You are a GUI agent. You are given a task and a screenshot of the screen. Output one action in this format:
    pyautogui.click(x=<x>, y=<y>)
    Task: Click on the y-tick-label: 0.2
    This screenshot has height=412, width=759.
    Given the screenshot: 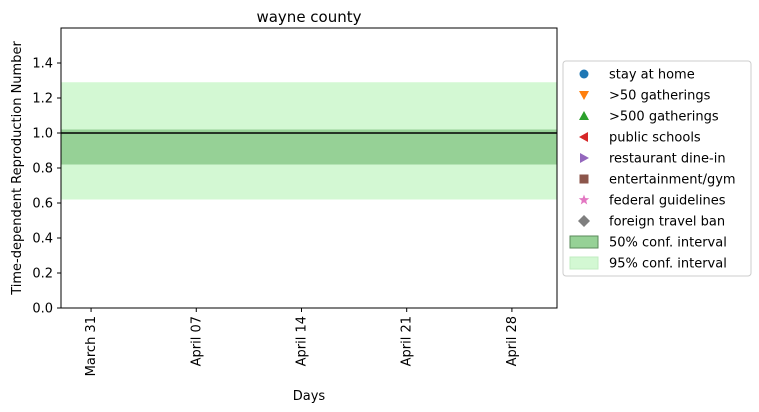 What is the action you would take?
    pyautogui.click(x=42, y=274)
    